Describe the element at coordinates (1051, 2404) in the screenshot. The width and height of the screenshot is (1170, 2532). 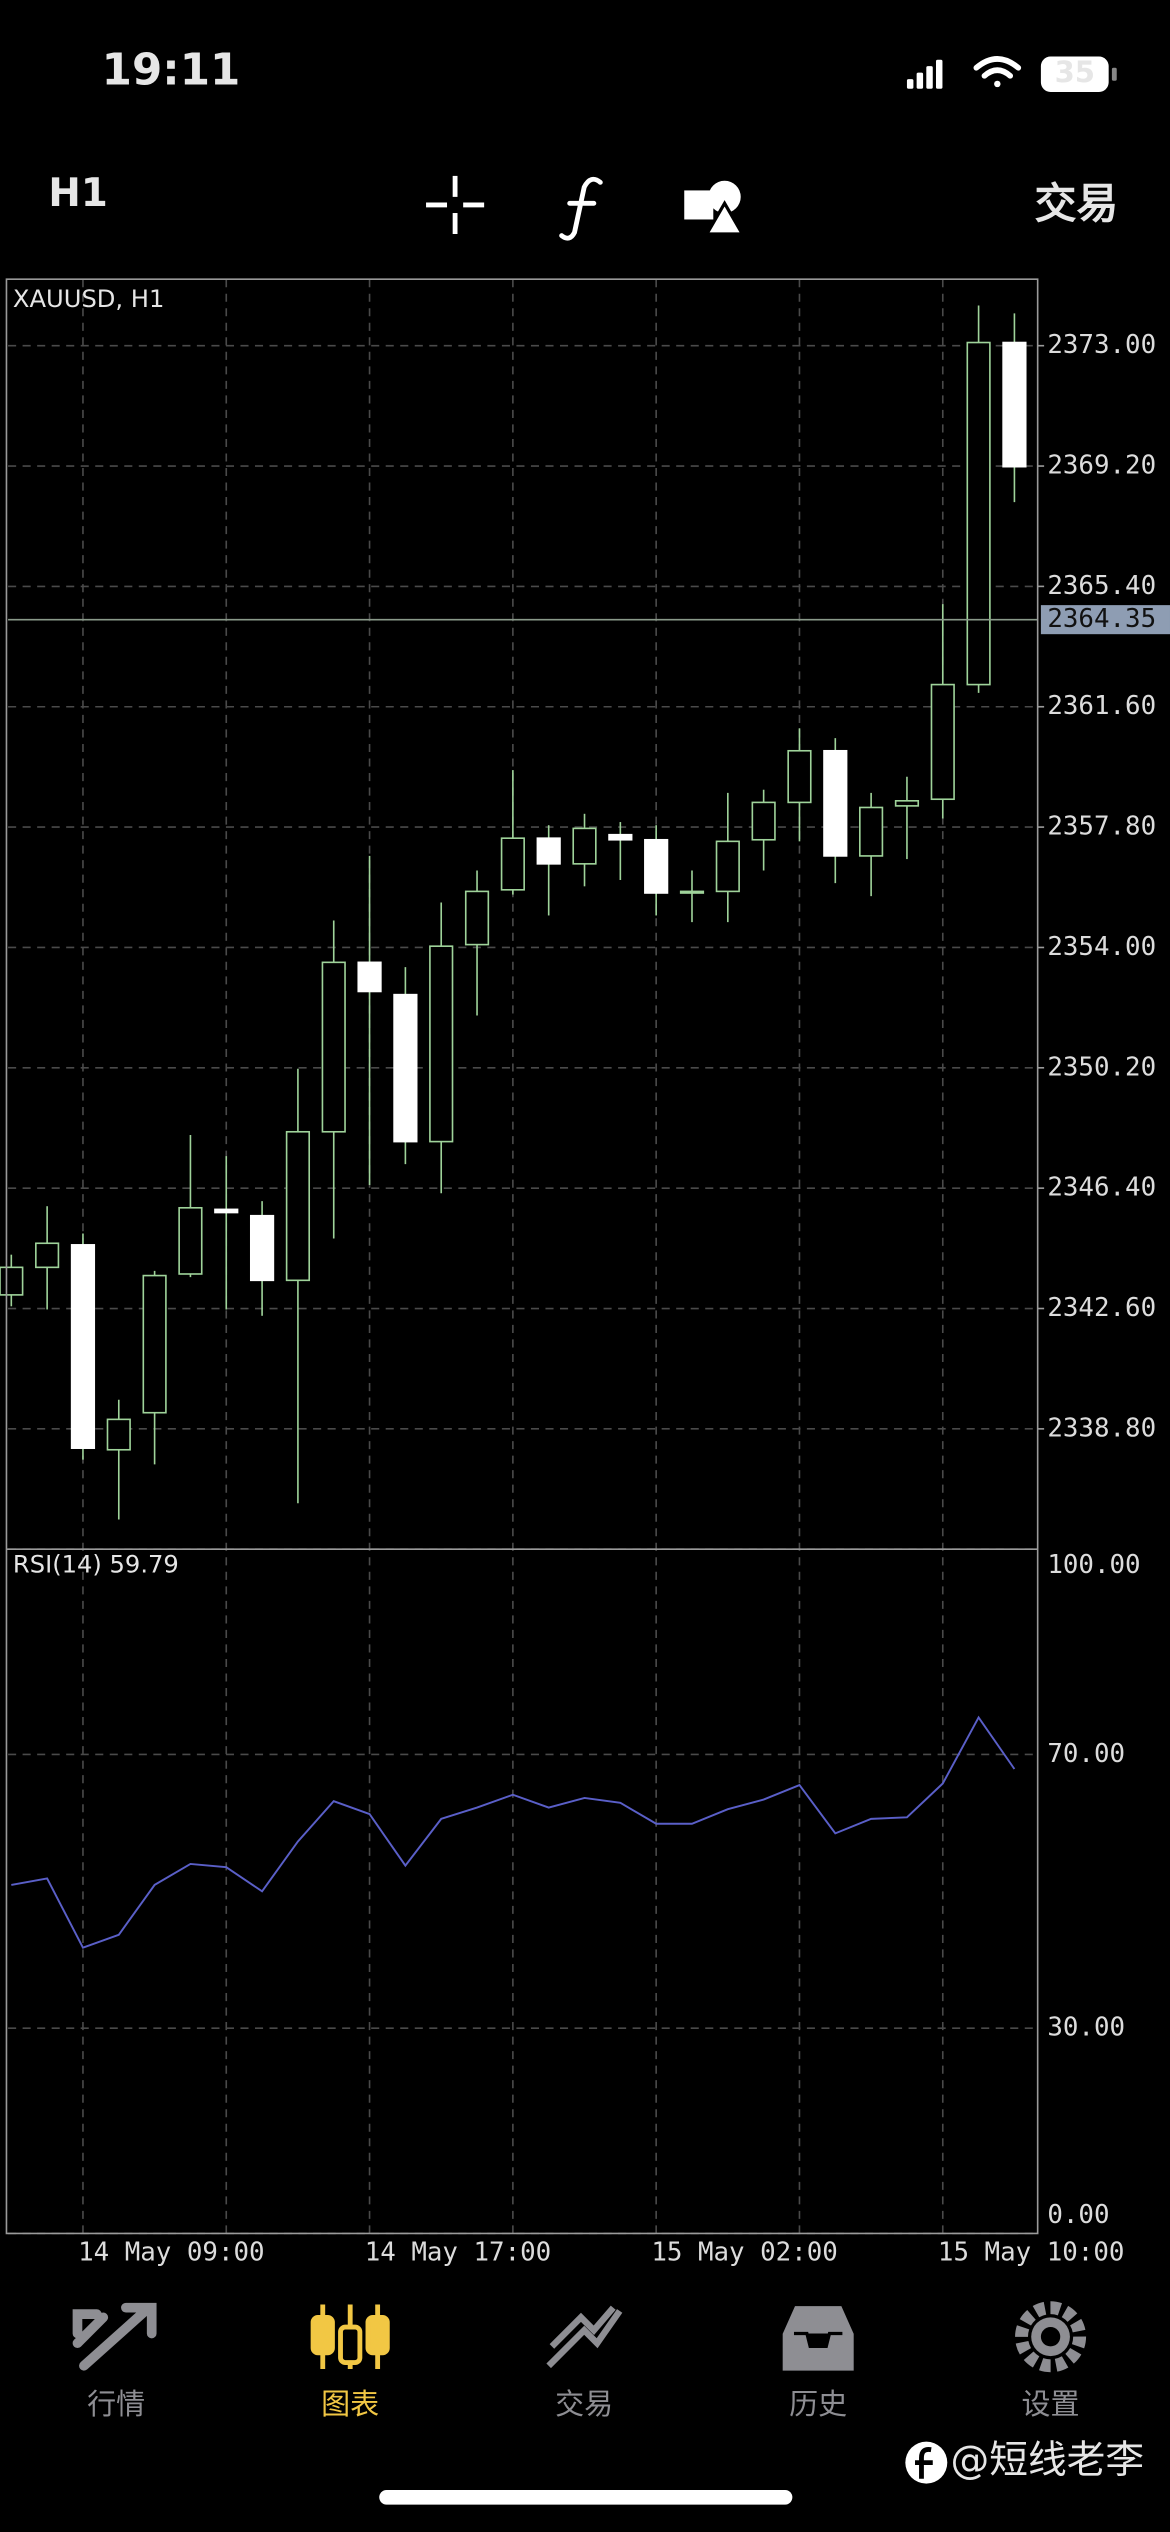
I see `tab-label: 设置` at that location.